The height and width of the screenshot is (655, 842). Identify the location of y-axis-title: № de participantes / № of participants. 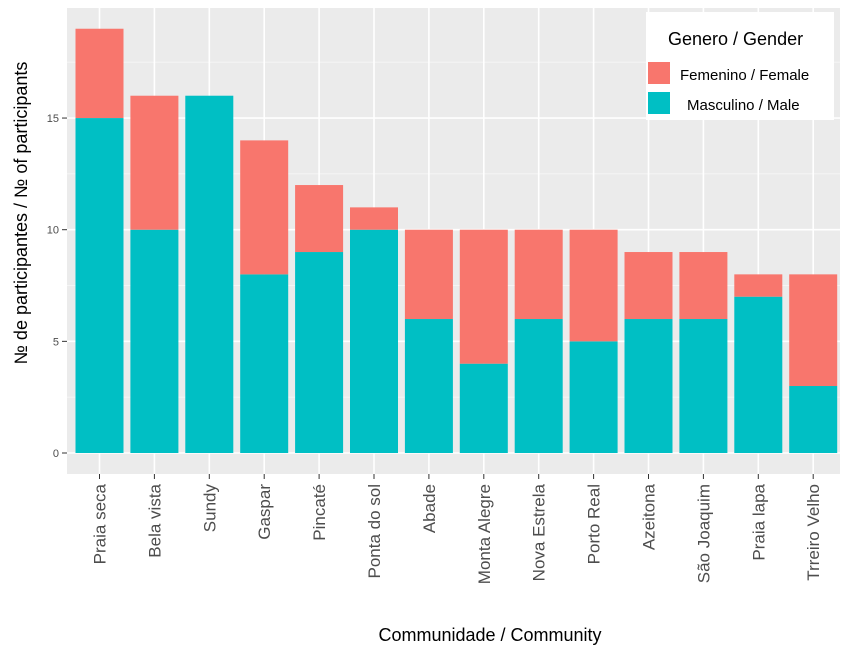
(21, 213).